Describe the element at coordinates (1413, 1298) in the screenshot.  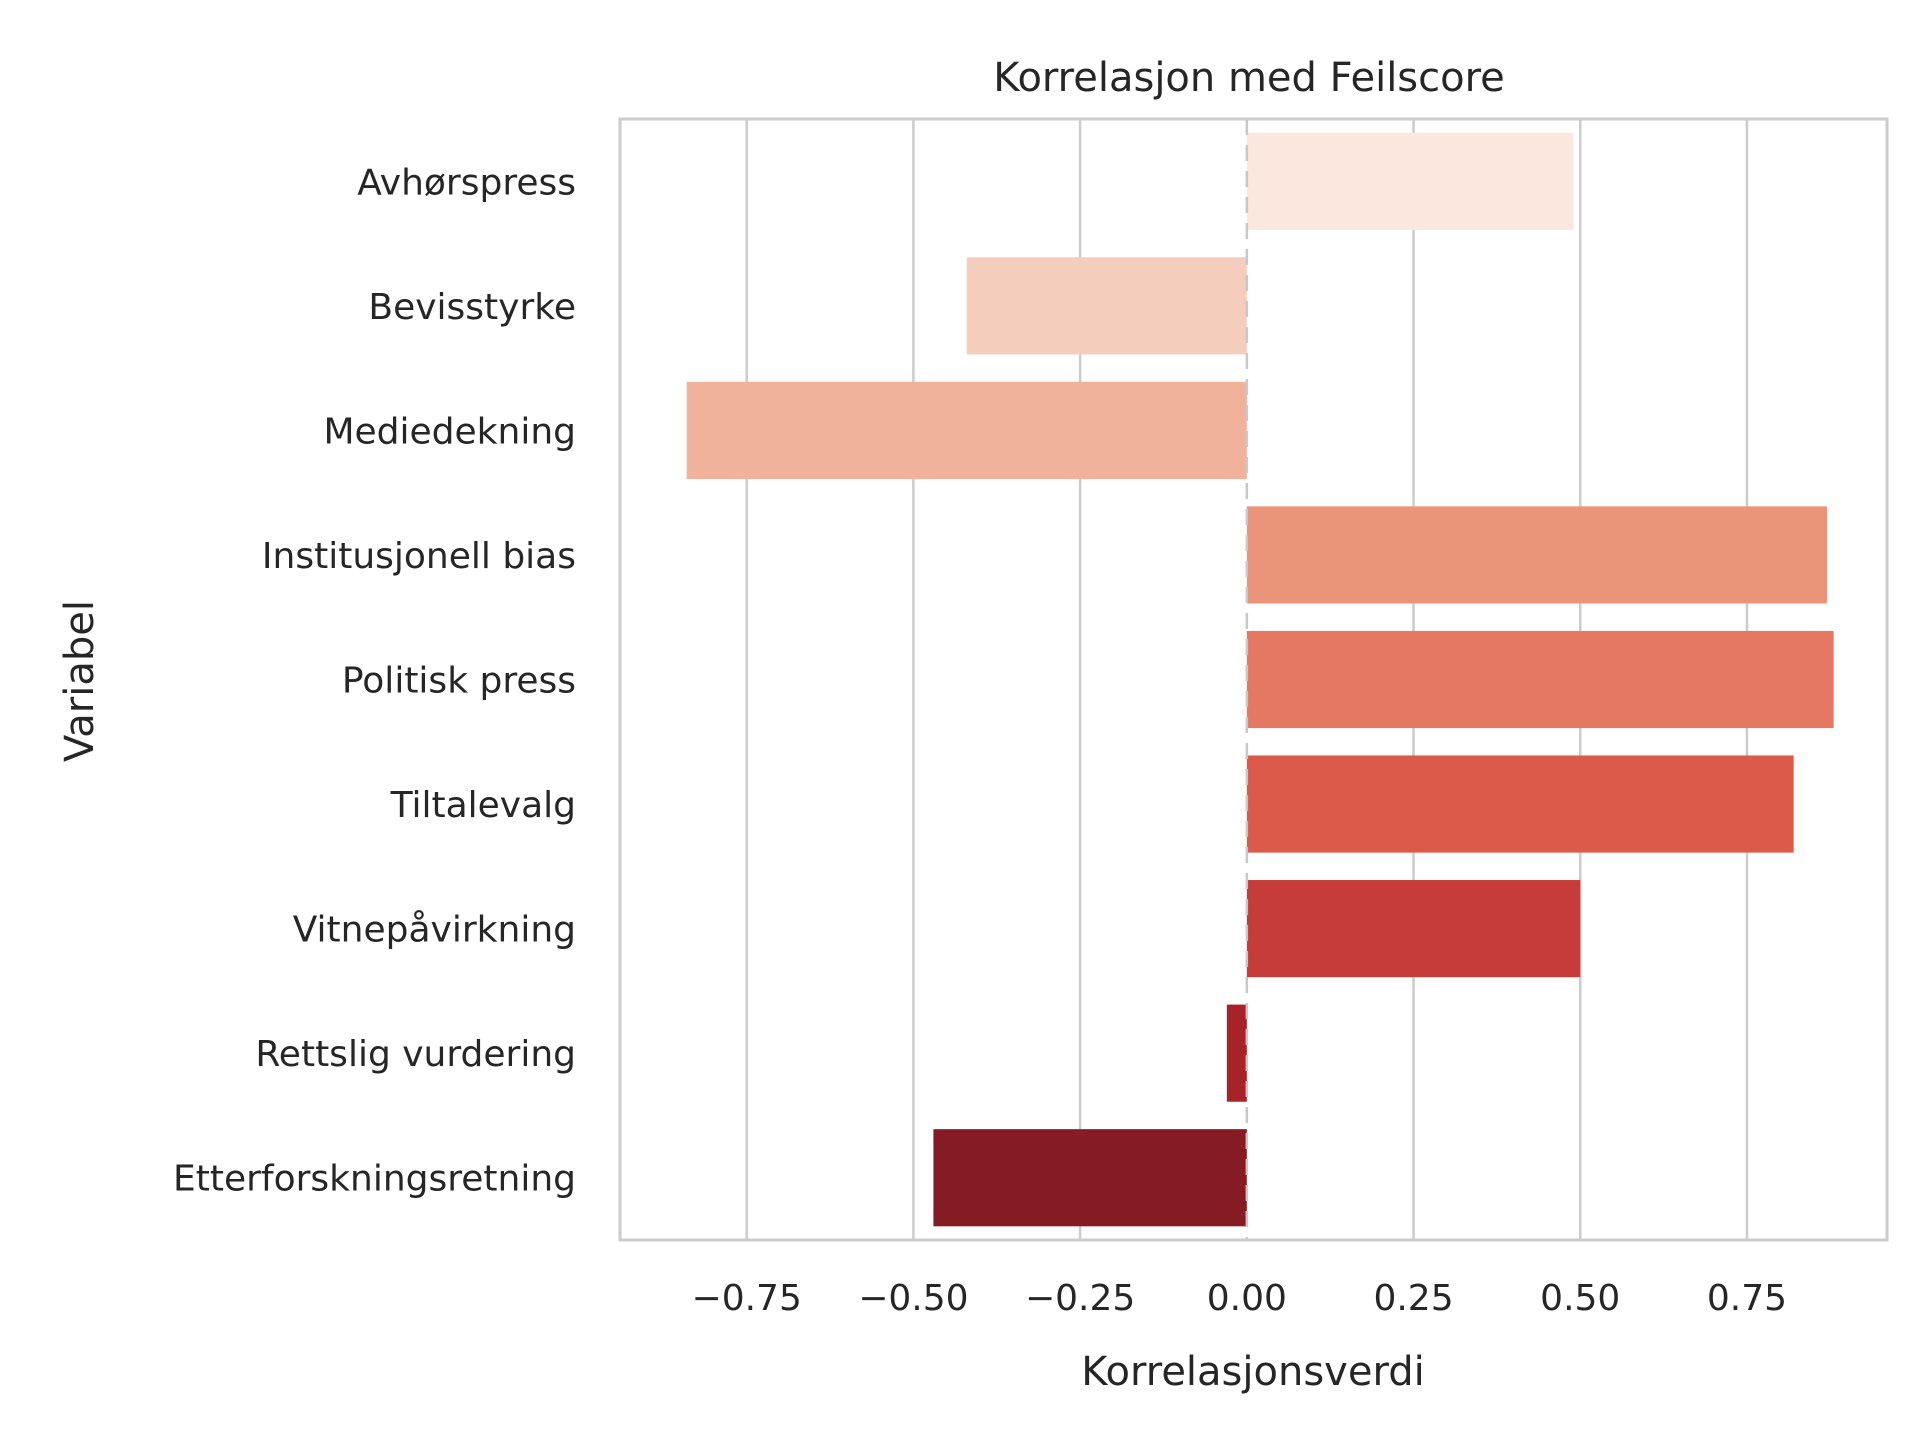
I see `x-tick-label: 0.25` at that location.